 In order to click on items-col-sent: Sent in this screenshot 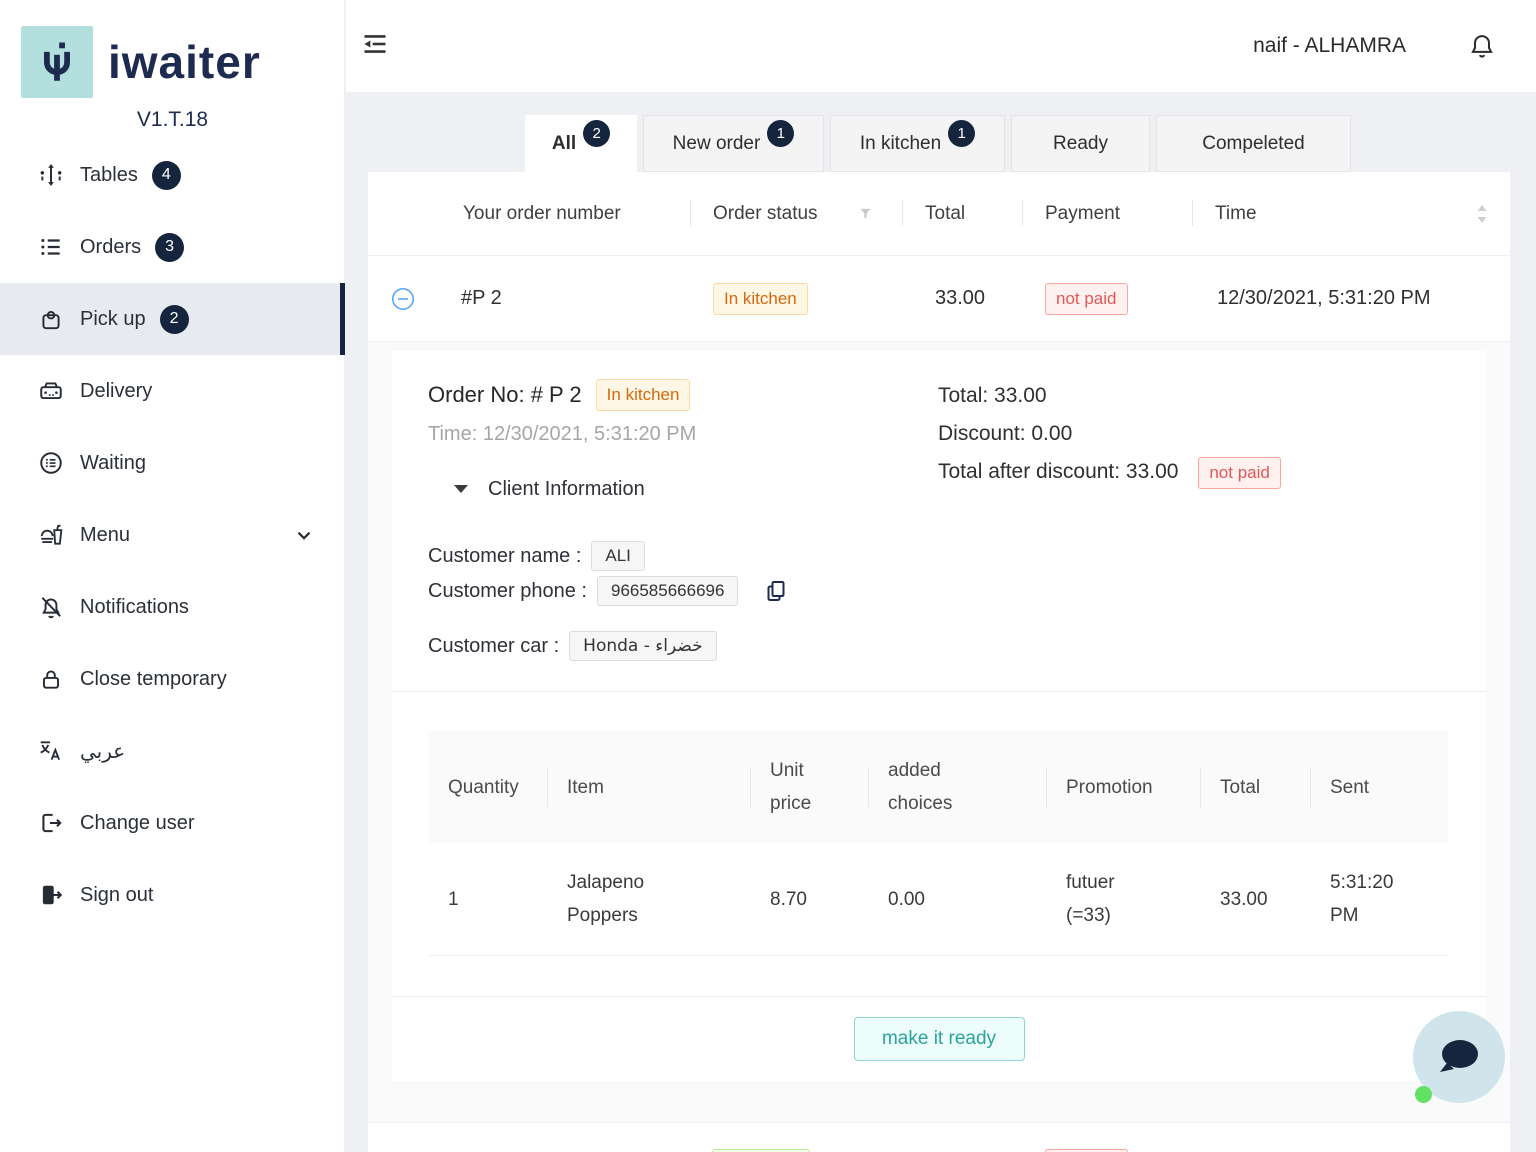, I will do `click(1379, 787)`.